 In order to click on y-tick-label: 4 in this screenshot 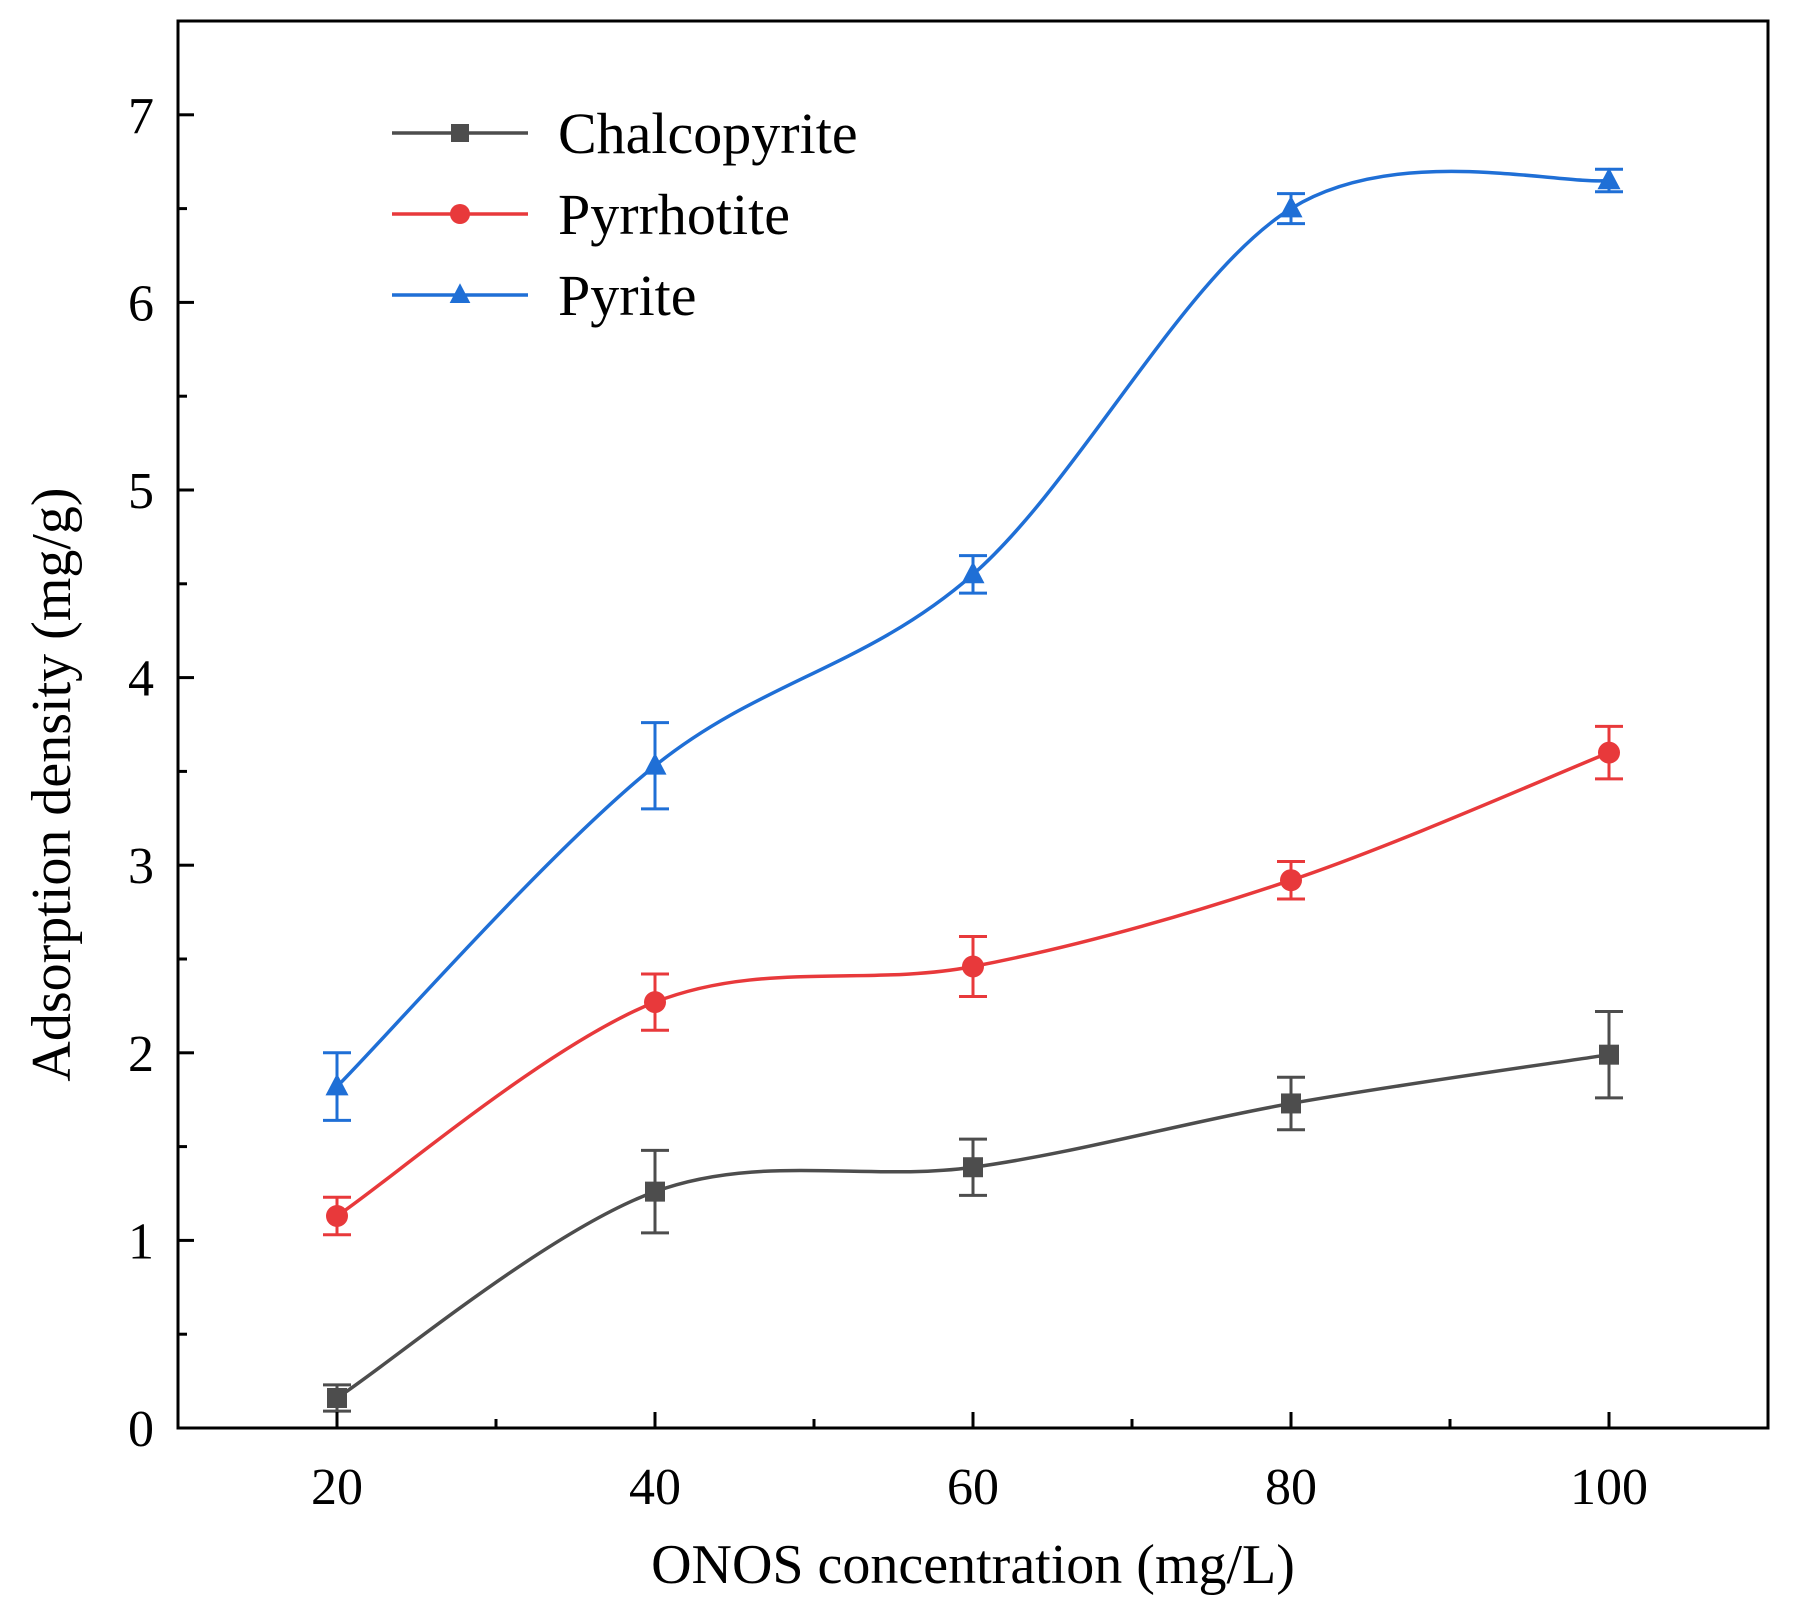, I will do `click(141, 679)`.